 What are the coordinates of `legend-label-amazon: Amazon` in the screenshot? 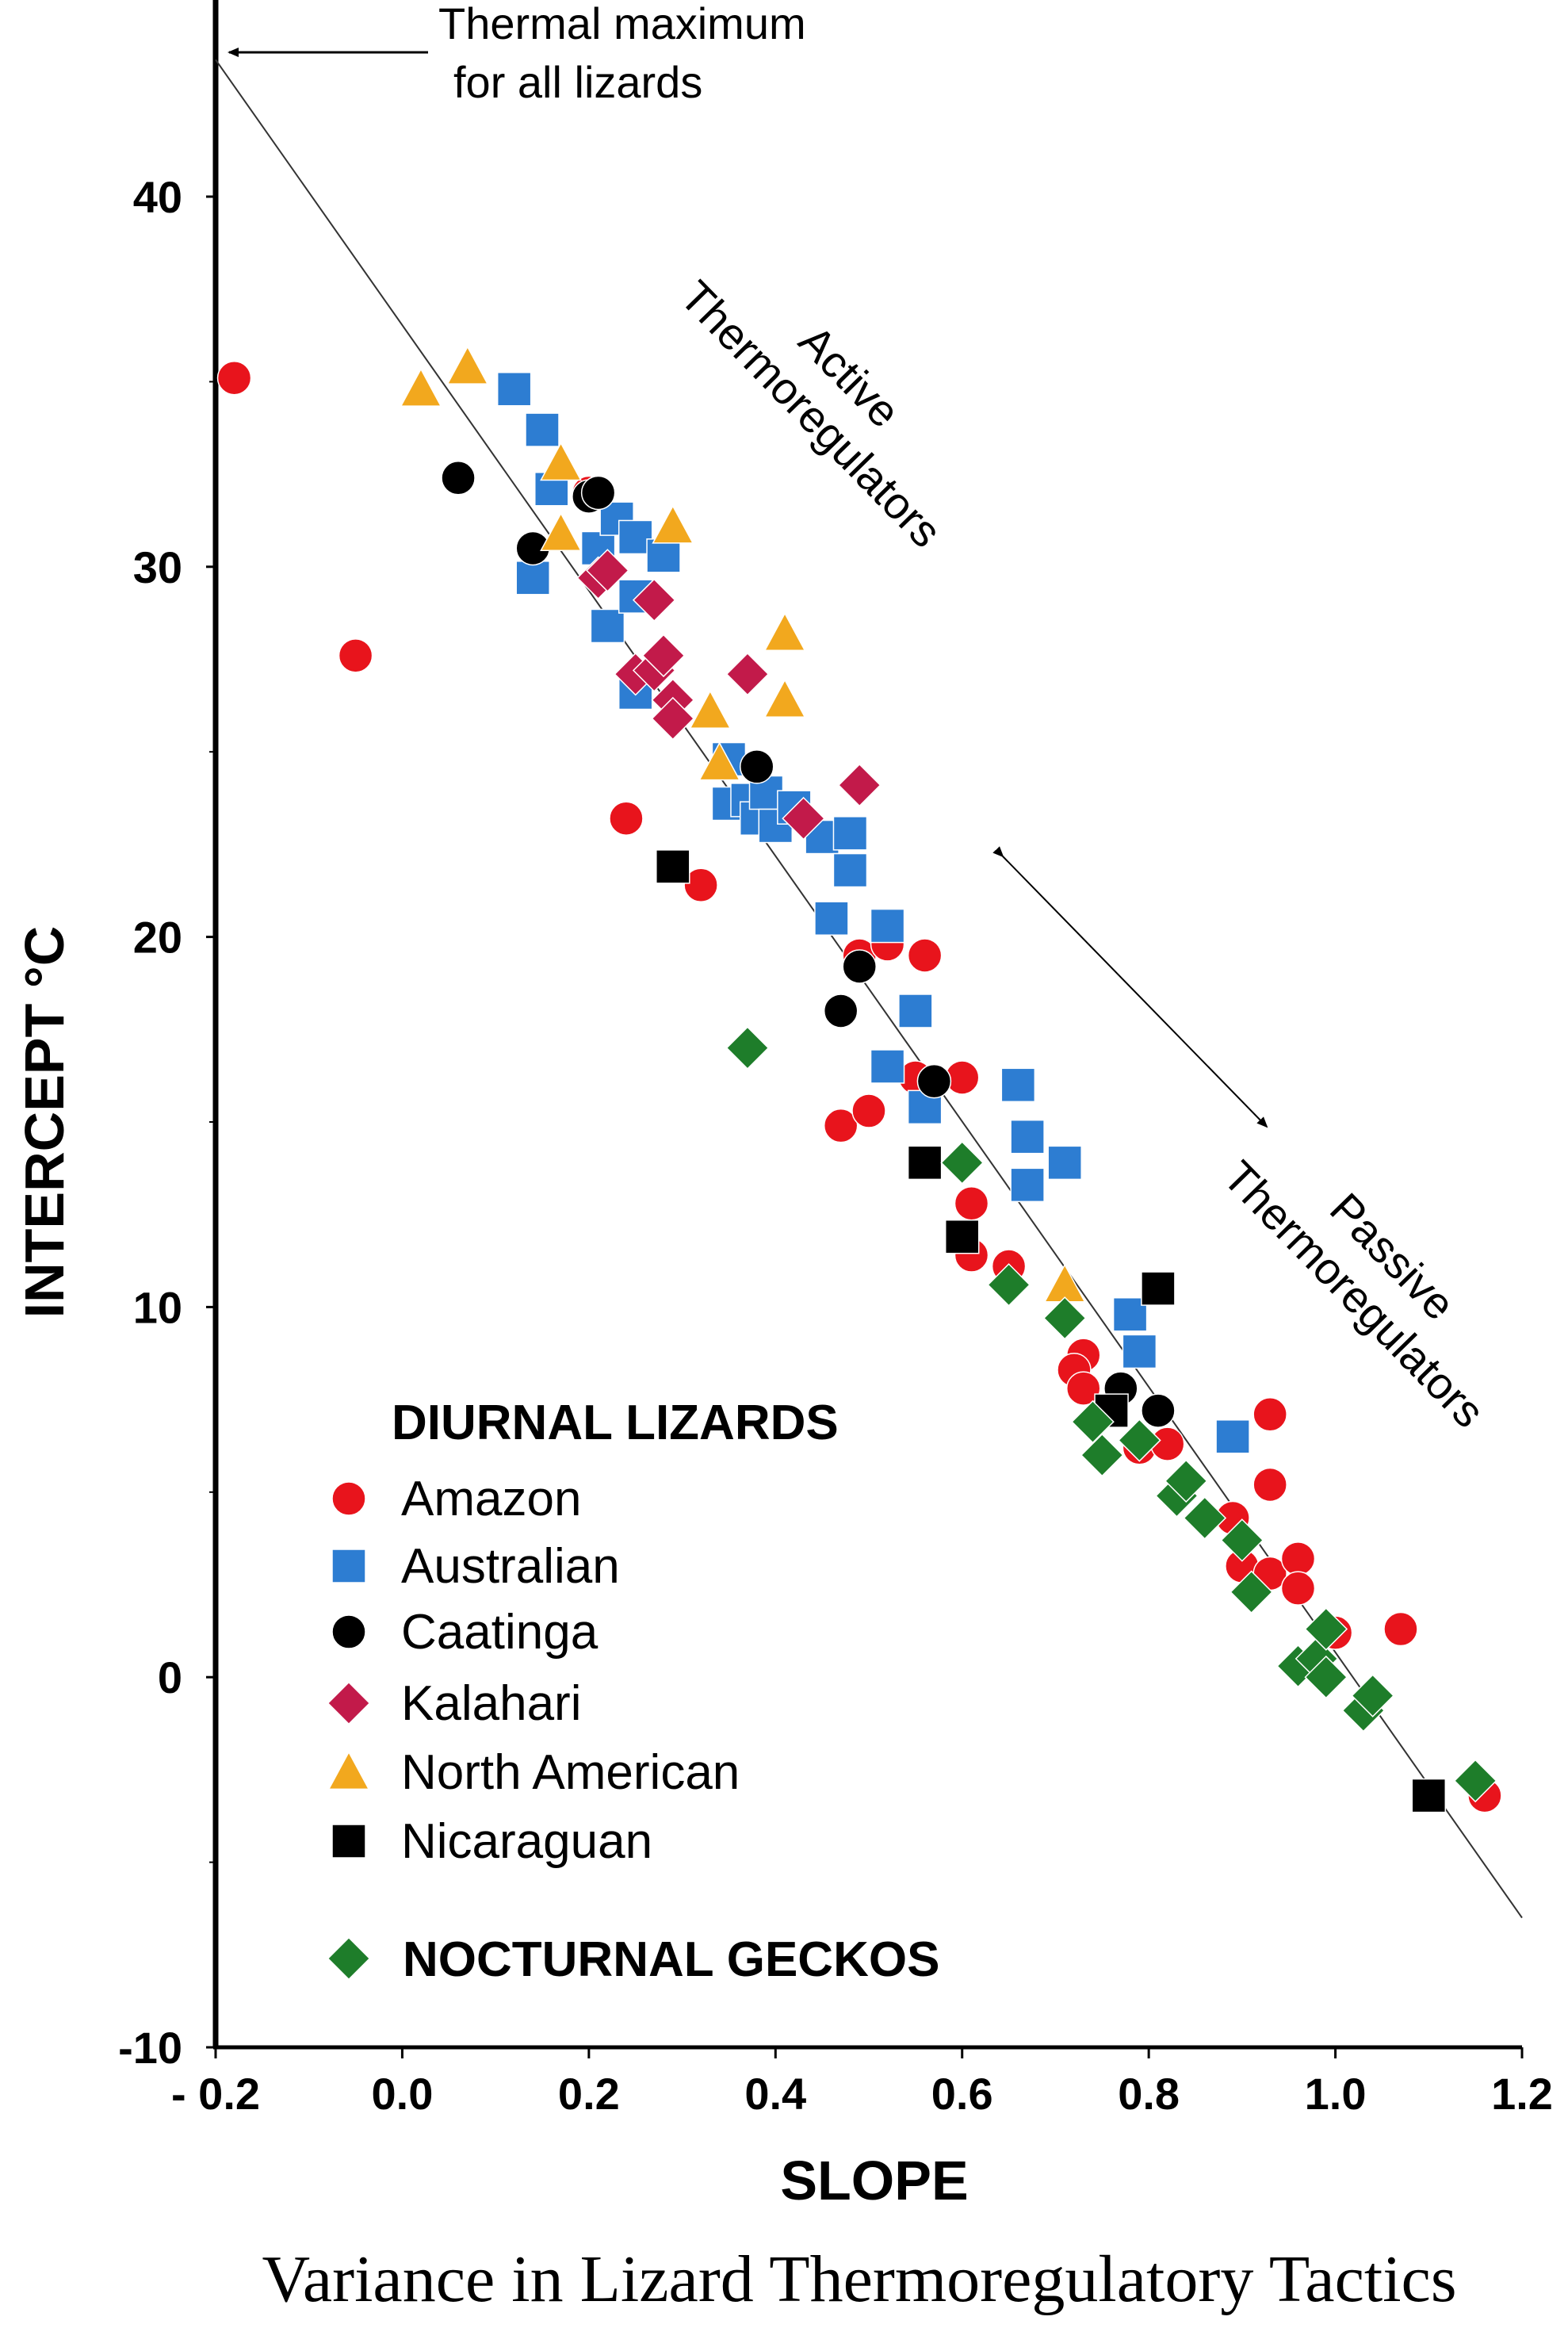 It's located at (491, 1499).